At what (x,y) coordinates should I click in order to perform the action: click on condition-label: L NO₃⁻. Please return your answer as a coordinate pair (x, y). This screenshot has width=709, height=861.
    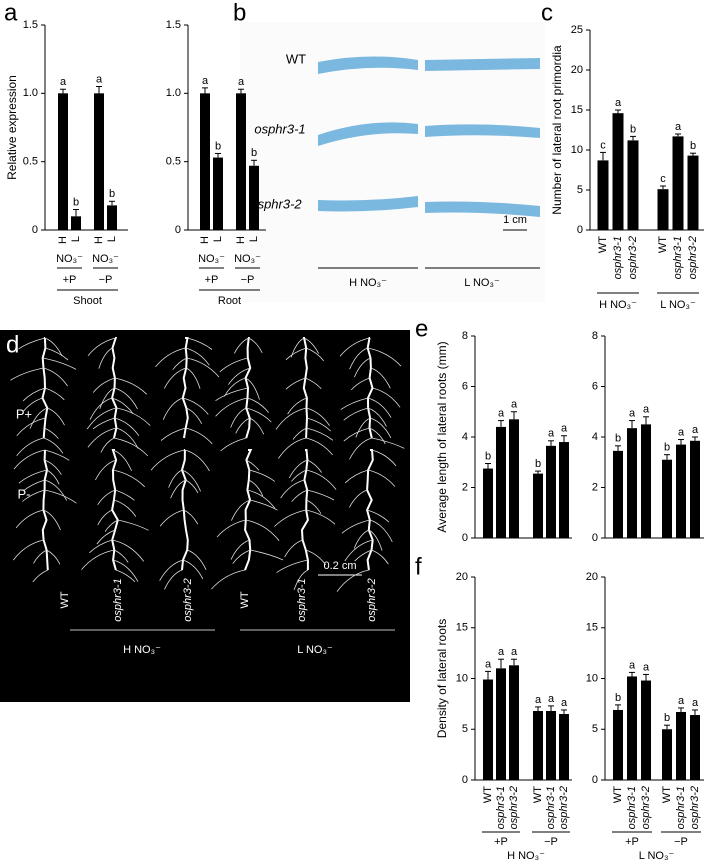
    Looking at the image, I should click on (482, 283).